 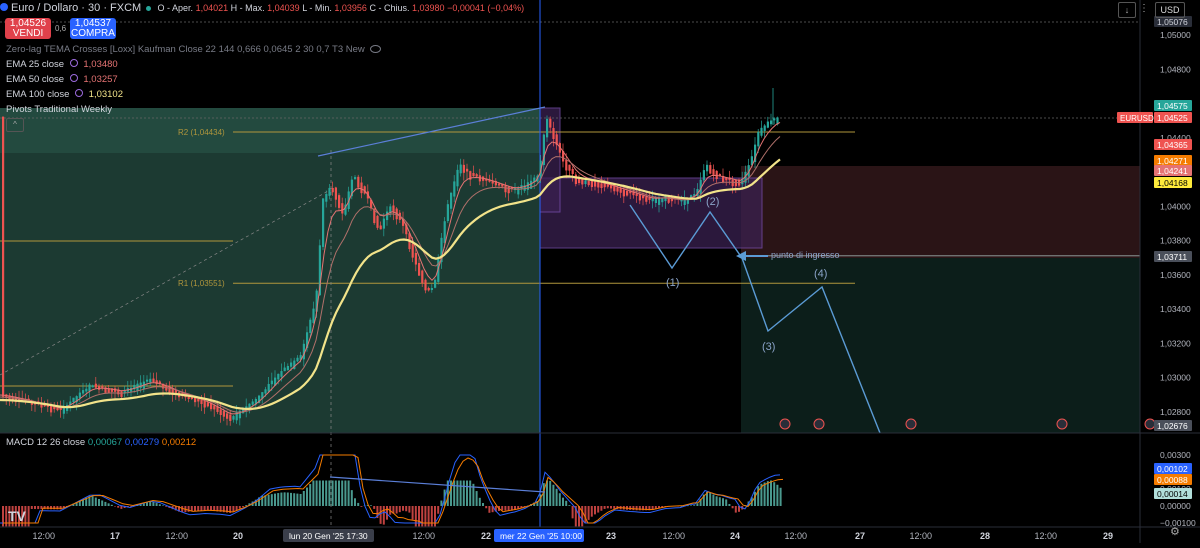 What do you see at coordinates (1172, 118) in the screenshot?
I see `price-label: 1,04525` at bounding box center [1172, 118].